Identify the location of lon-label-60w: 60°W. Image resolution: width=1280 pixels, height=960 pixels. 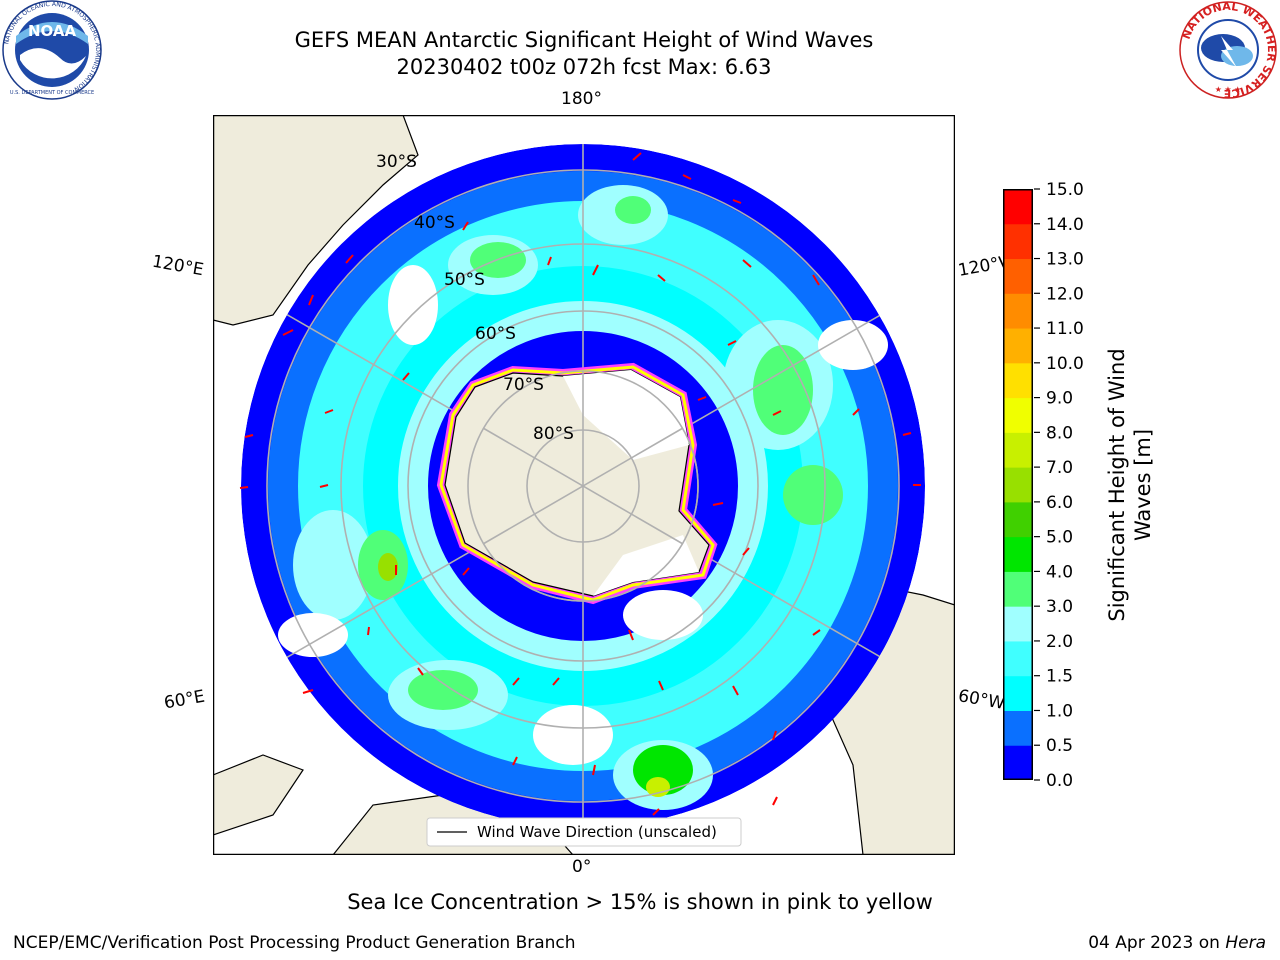
(981, 700).